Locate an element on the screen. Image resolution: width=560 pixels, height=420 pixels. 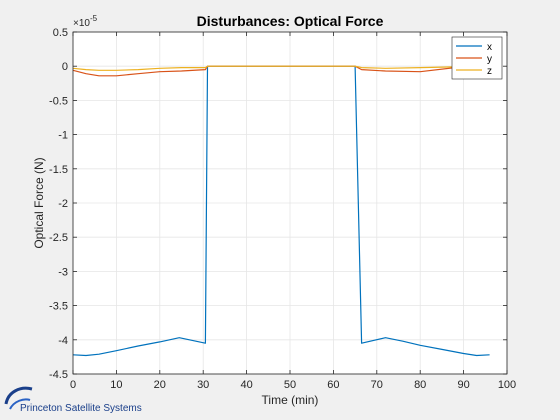
y-tick-label: 0.5 is located at coordinates (60, 33).